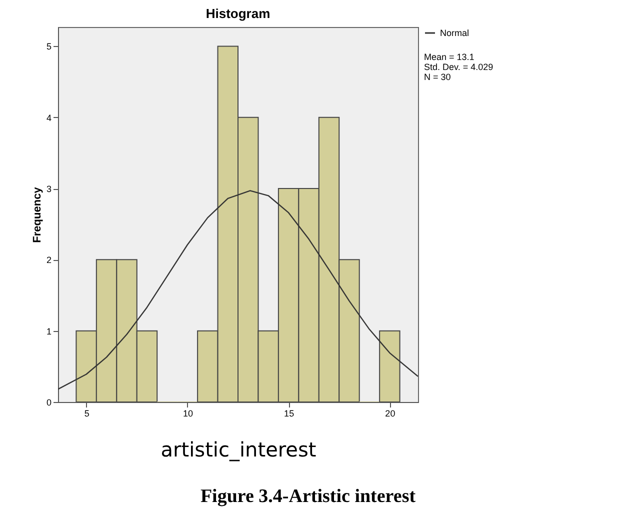  What do you see at coordinates (238, 450) in the screenshot?
I see `x-axis-title: artistic_interest` at bounding box center [238, 450].